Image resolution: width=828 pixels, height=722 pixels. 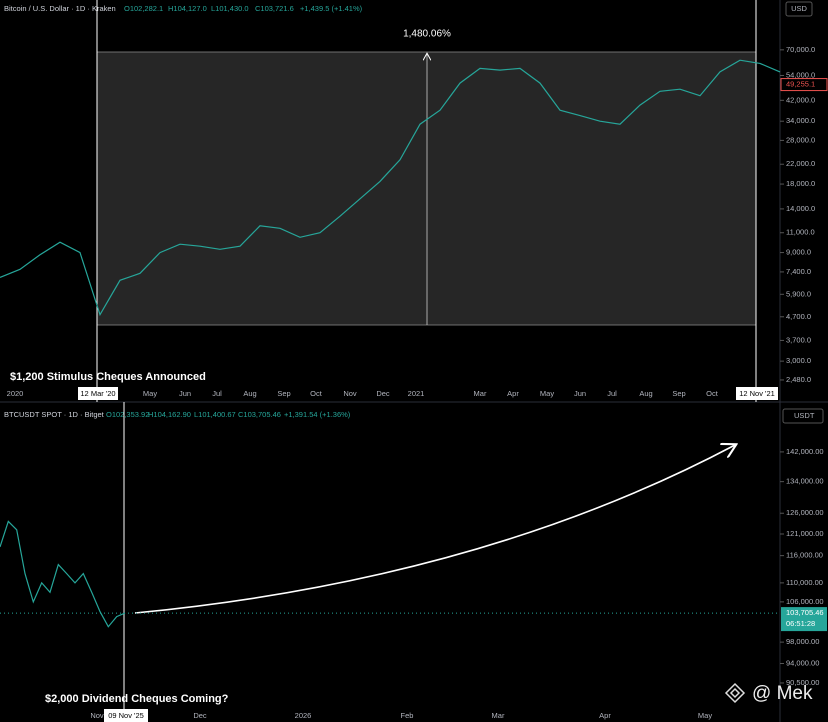 I want to click on price-label: 142,000.00, so click(x=805, y=451).